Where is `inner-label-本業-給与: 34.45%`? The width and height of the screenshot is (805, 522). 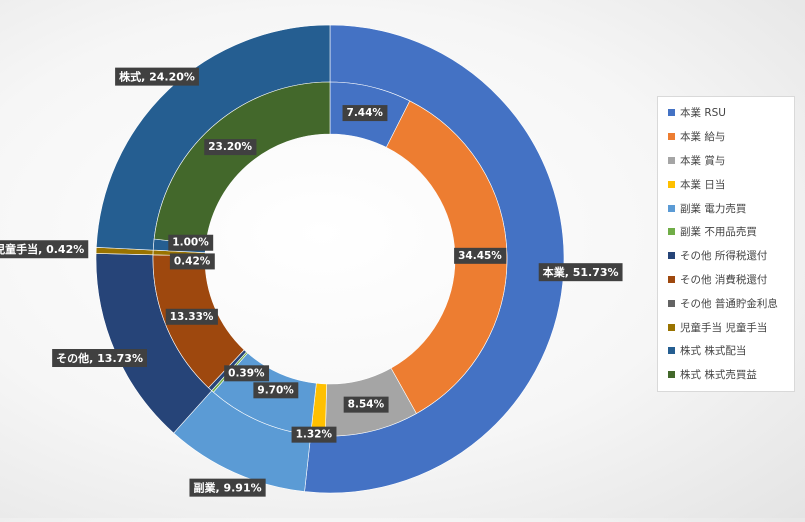
inner-label-本業-給与: 34.45% is located at coordinates (480, 255).